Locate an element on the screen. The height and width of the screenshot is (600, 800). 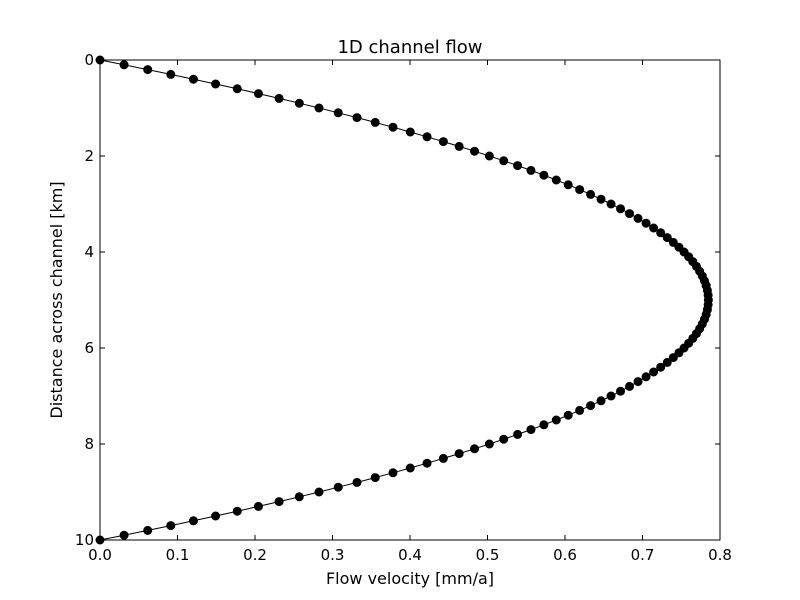
x-tick-label: 0.3 is located at coordinates (333, 555).